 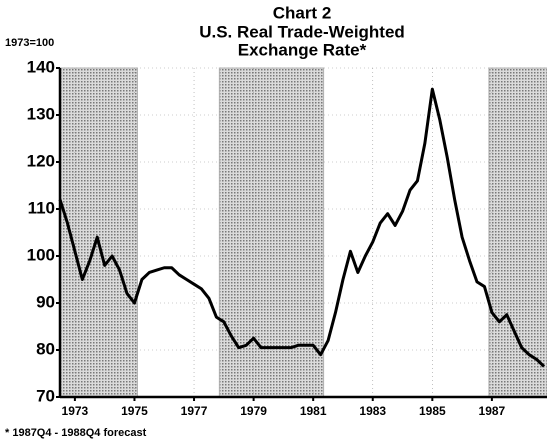 What do you see at coordinates (492, 411) in the screenshot?
I see `x-tick-label: 1987` at bounding box center [492, 411].